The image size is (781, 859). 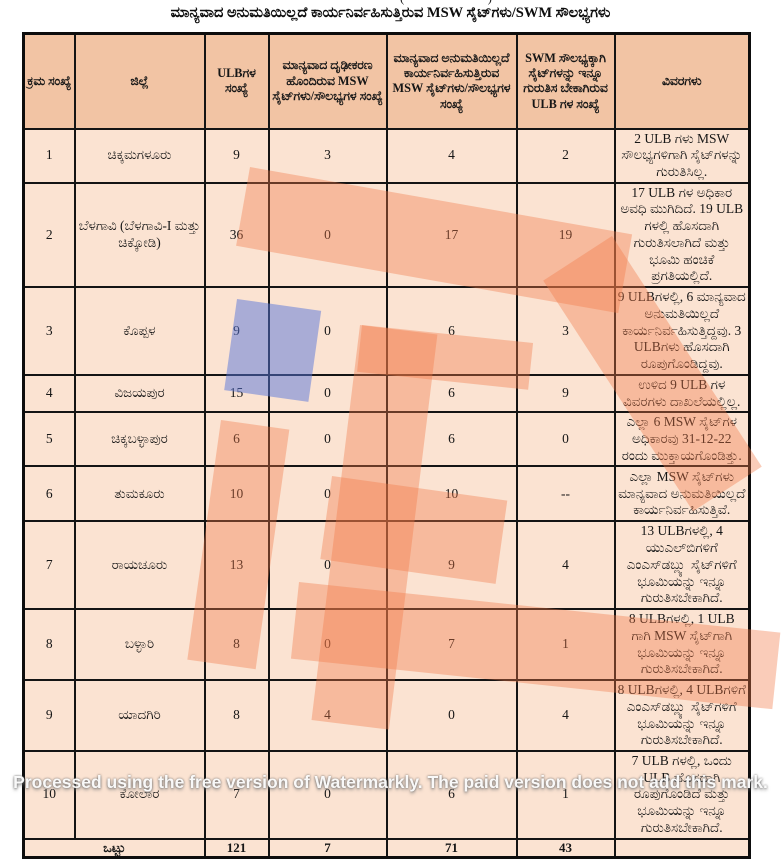 What do you see at coordinates (236, 795) in the screenshot?
I see `cell-ulb: 7` at bounding box center [236, 795].